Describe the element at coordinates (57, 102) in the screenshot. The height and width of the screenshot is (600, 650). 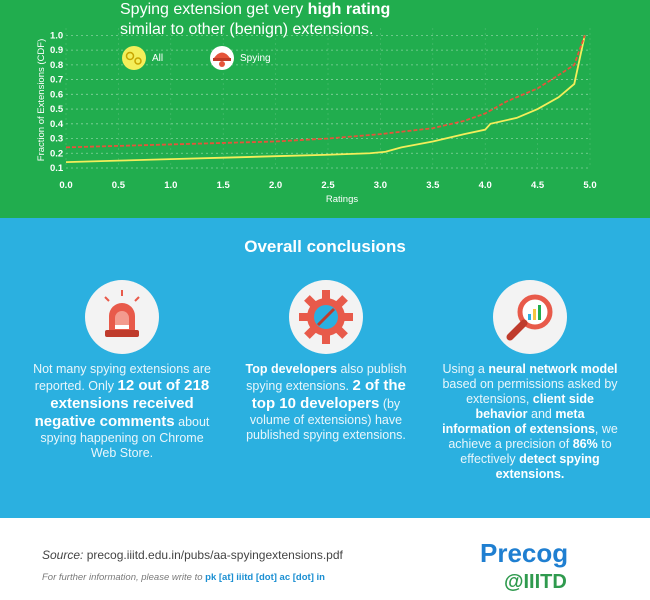
I see `y-tick-labels: 0.1 0.2 0.3 0.4 0.5 0.6 0.7 0.8 0.9 1.0` at that location.